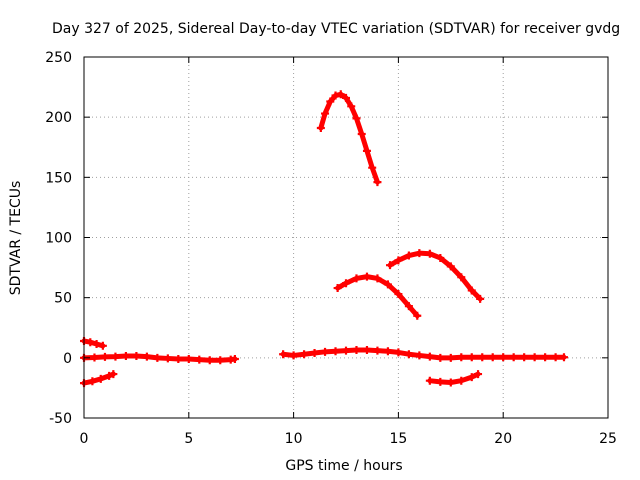  Describe the element at coordinates (63, 299) in the screenshot. I see `y-tick-label: 50` at that location.